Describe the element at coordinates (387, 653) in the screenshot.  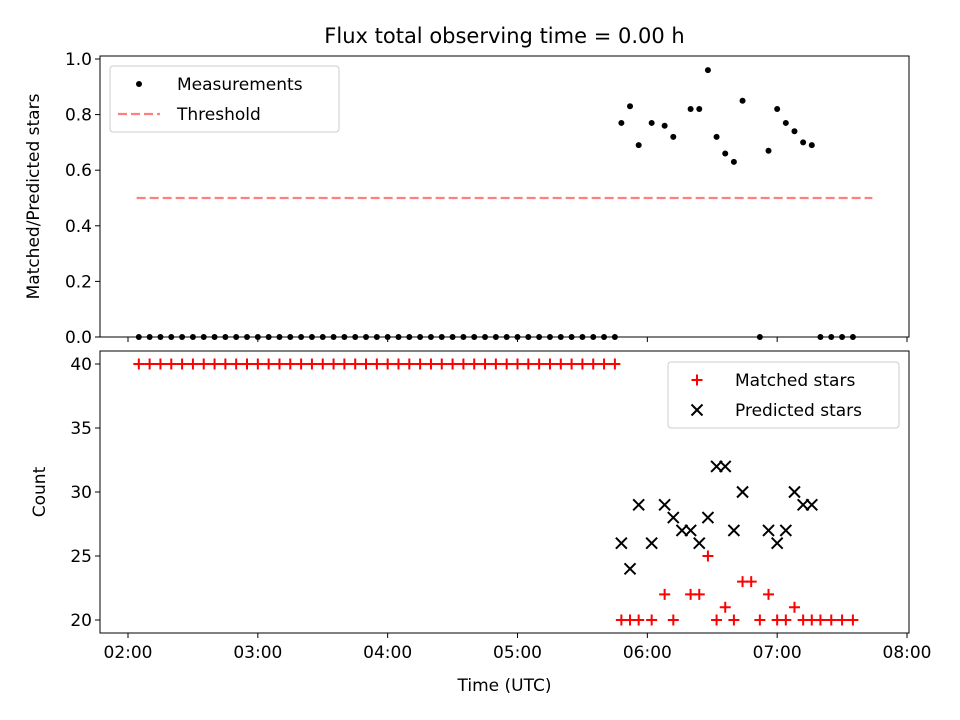
I see `x-tick-label: 04:00` at that location.